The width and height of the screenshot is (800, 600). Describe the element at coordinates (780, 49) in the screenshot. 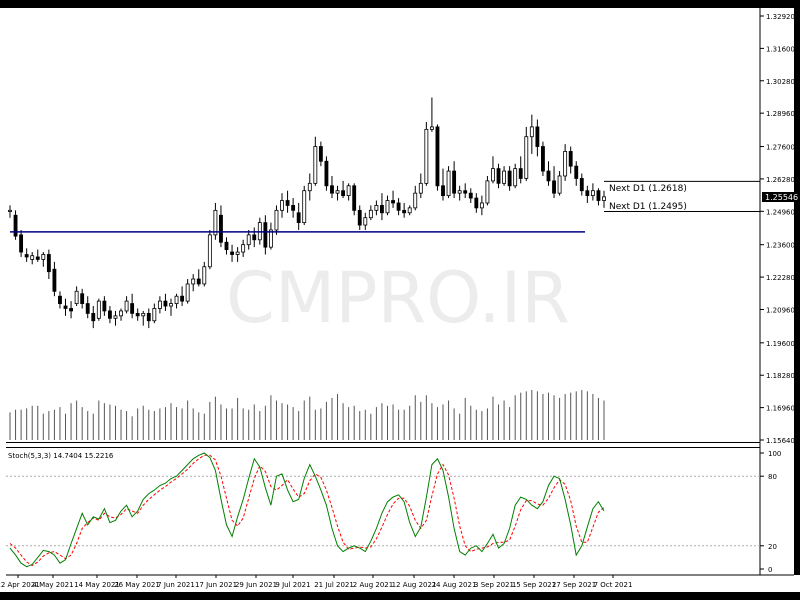

I see `price-tick-label: 1.31600` at that location.